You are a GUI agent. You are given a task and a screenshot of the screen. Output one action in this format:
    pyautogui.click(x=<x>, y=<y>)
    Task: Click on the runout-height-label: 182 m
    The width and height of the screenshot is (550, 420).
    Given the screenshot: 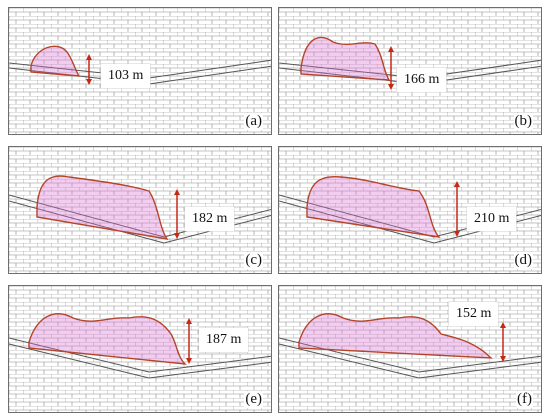 What is the action you would take?
    pyautogui.click(x=210, y=219)
    